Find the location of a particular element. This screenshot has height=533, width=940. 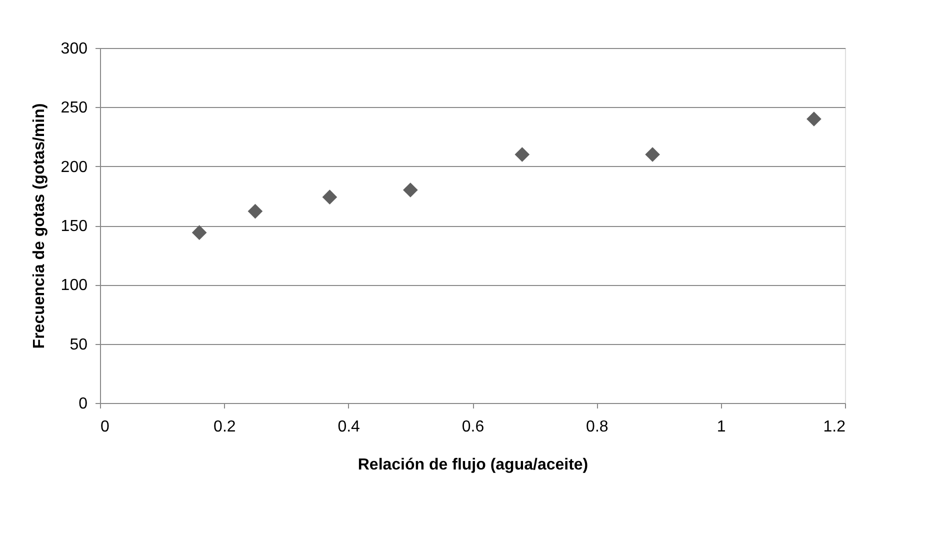

x-tick-label: 0.8 is located at coordinates (597, 427).